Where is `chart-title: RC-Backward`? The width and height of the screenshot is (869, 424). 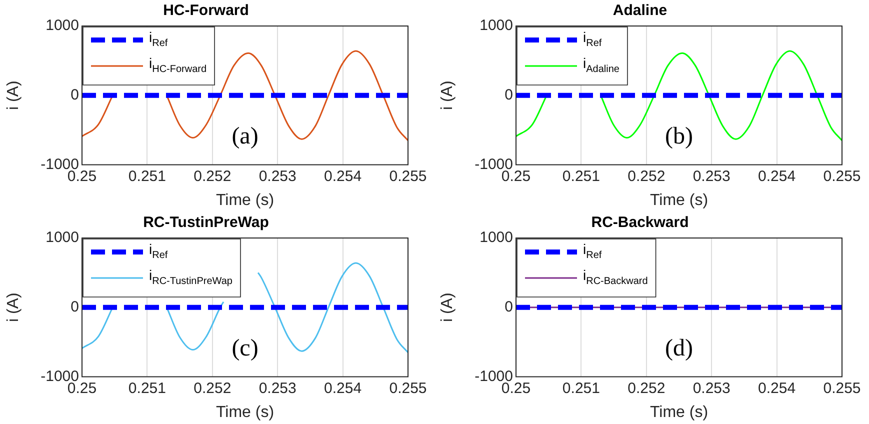 chart-title: RC-Backward is located at coordinates (640, 223).